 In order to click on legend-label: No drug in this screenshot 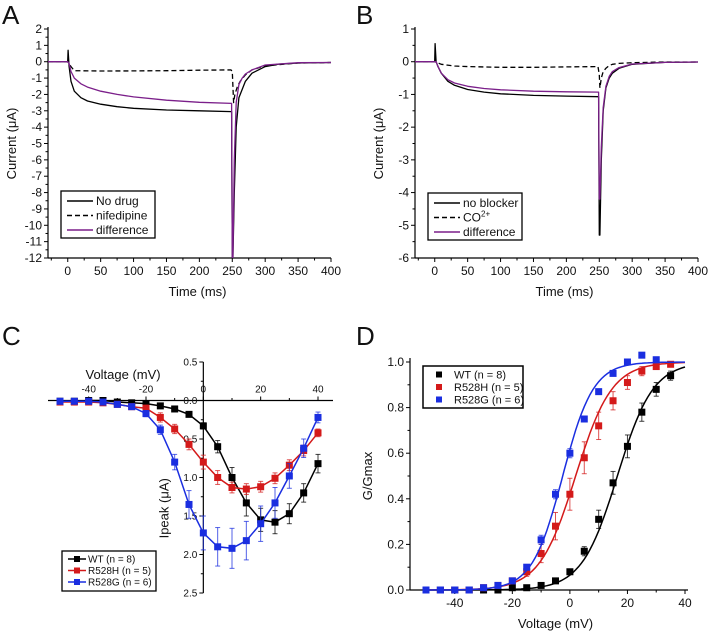, I will do `click(117, 201)`.